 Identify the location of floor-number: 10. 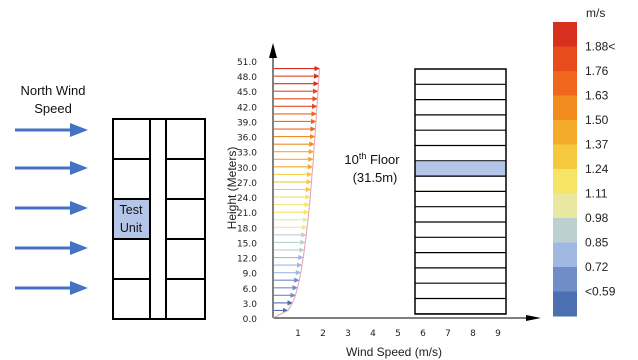
(351, 159).